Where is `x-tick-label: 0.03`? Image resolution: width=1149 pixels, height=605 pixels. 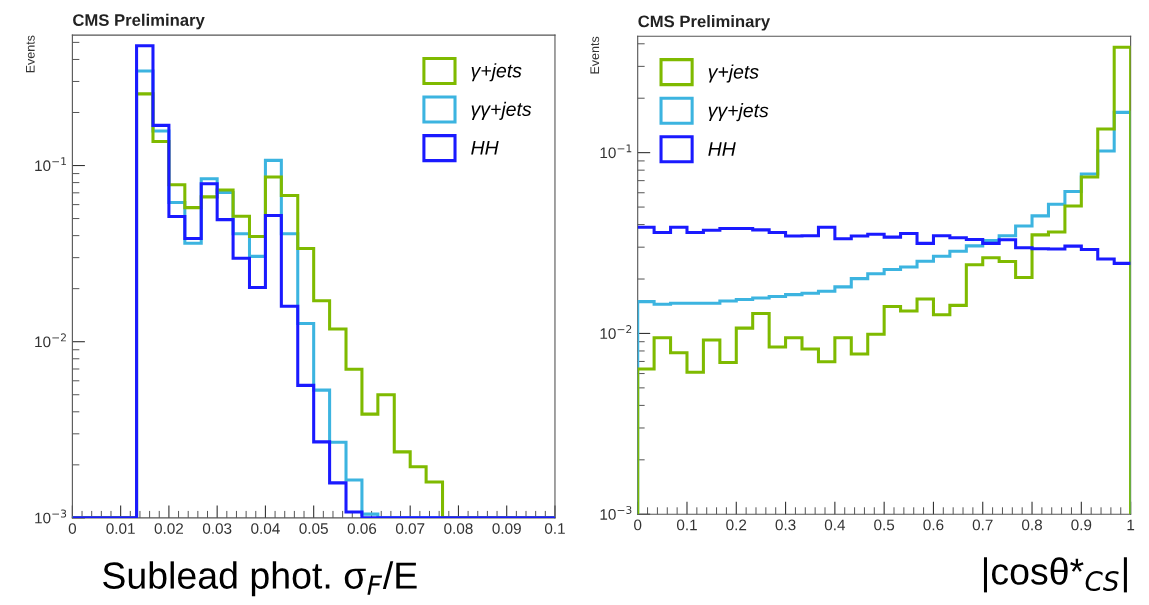 x-tick-label: 0.03 is located at coordinates (217, 528).